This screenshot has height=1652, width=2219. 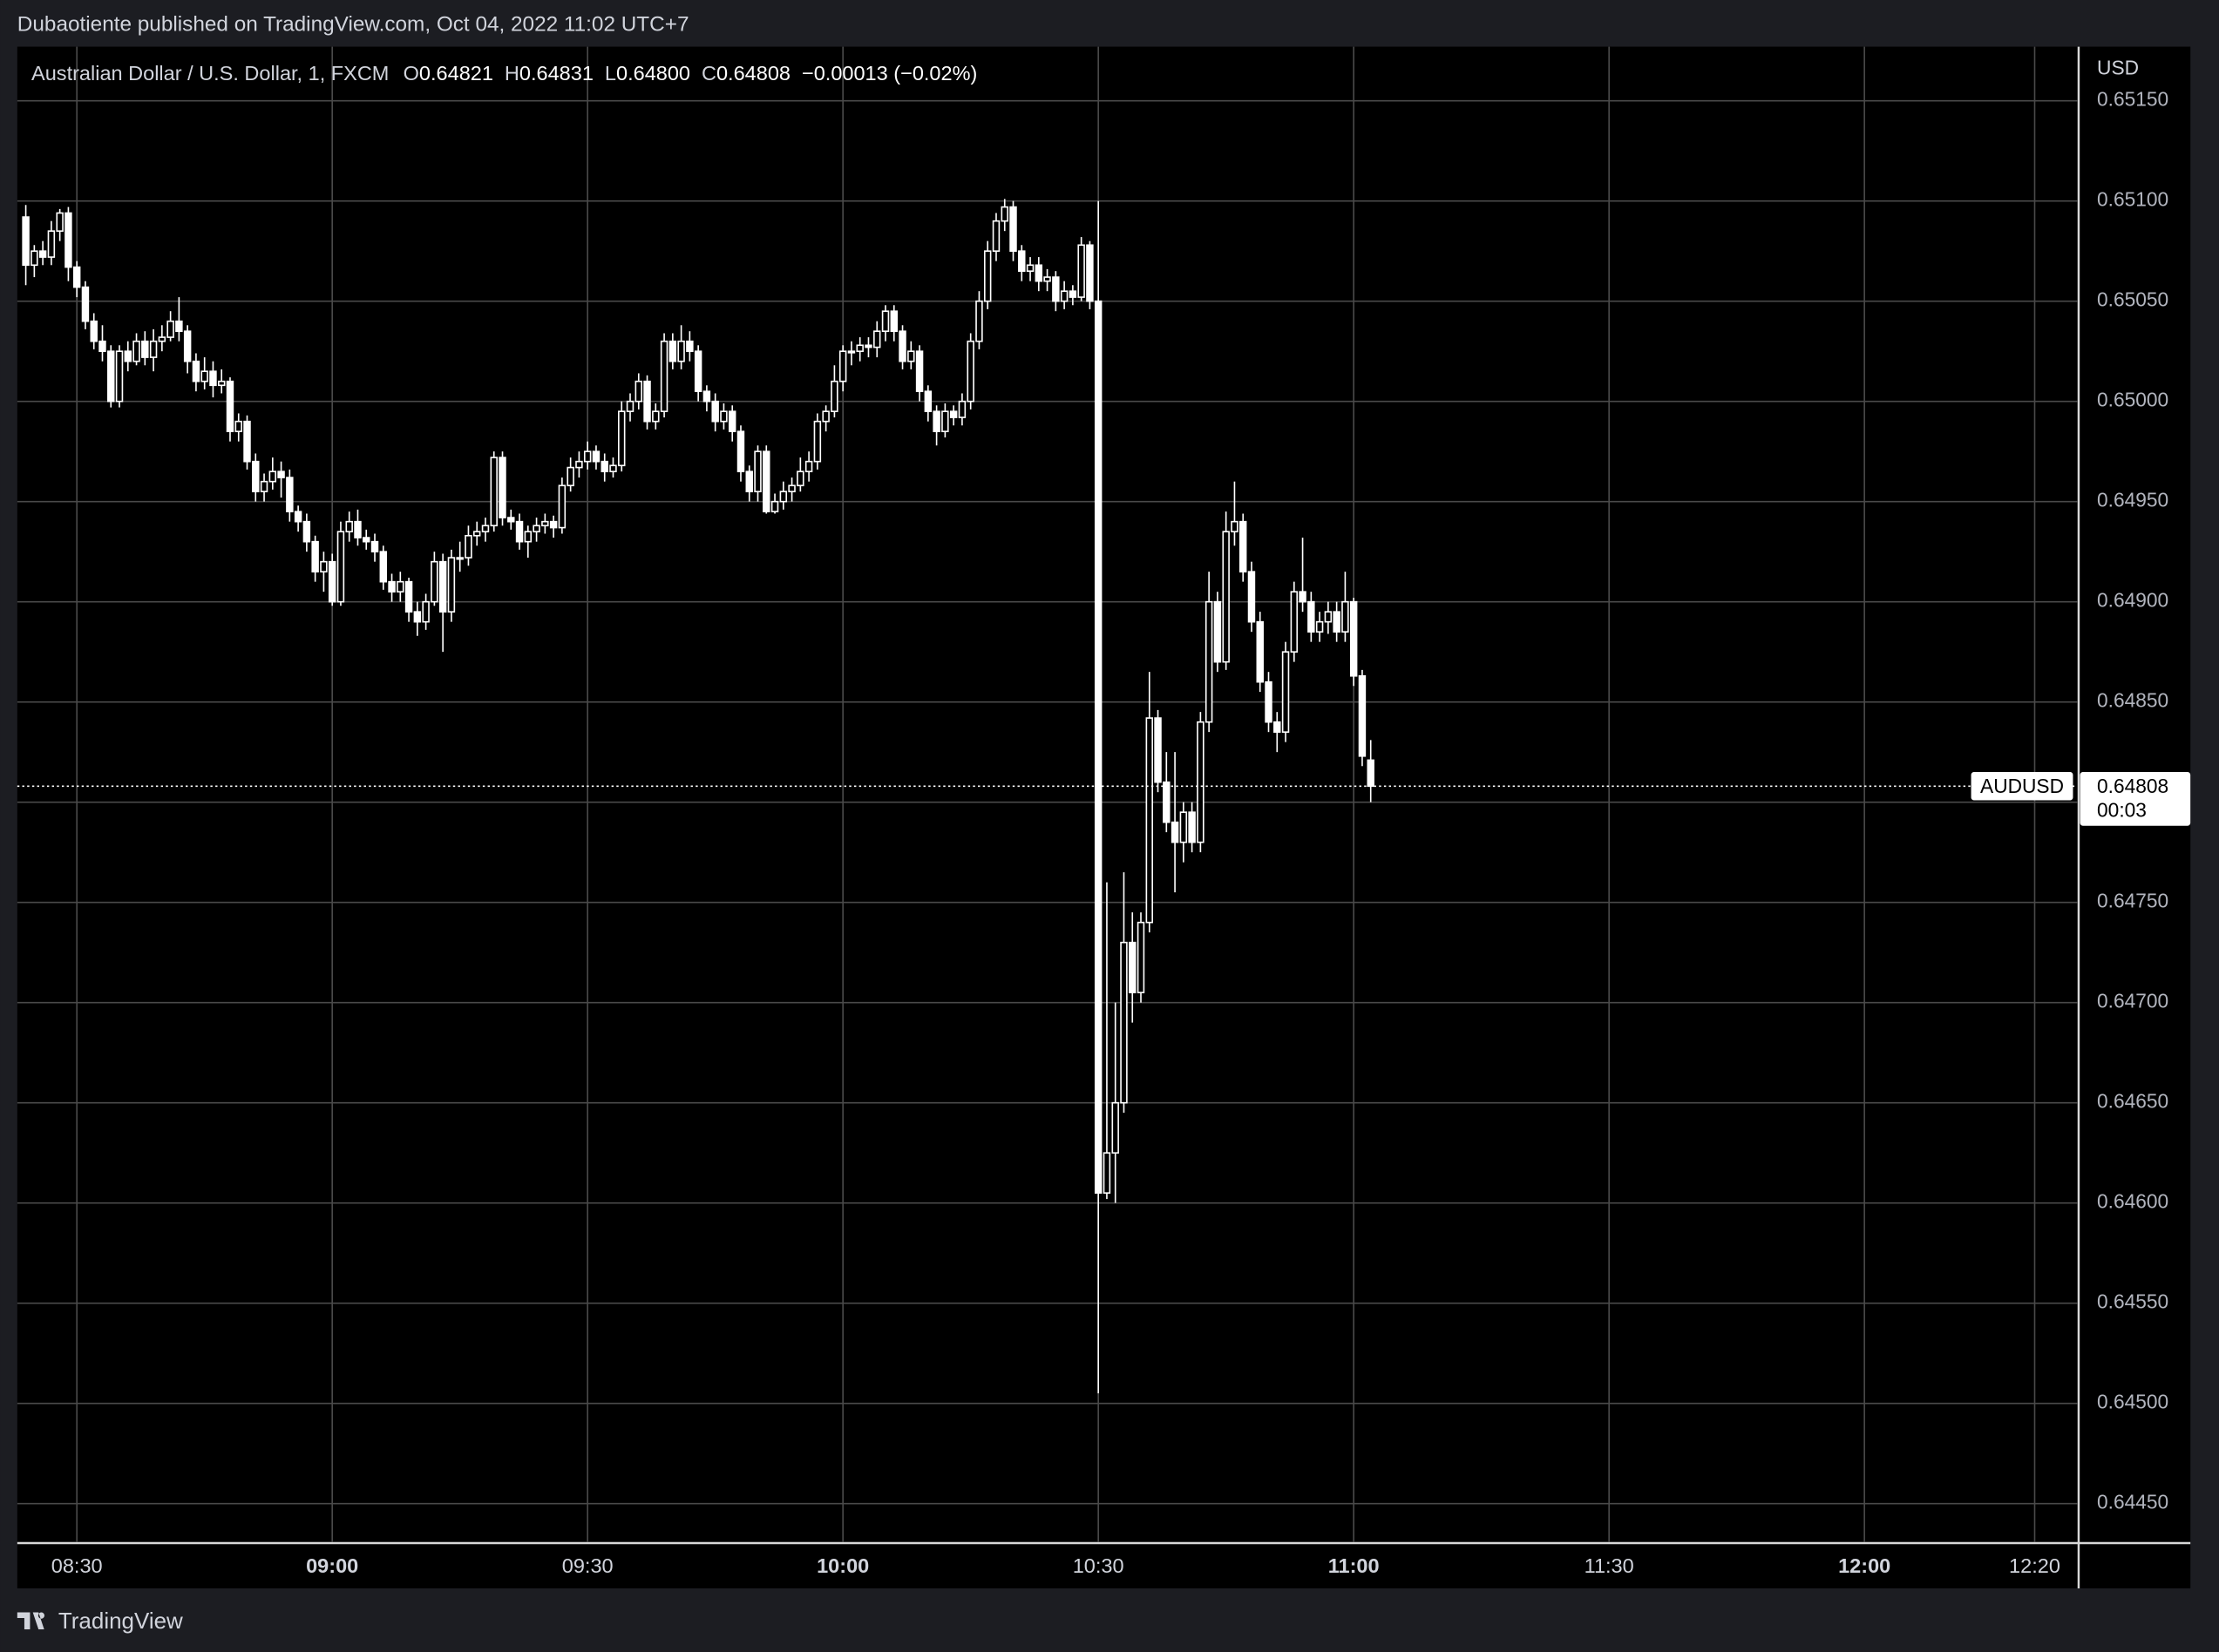 I want to click on y-tick-label: 0.64850, so click(x=2132, y=700).